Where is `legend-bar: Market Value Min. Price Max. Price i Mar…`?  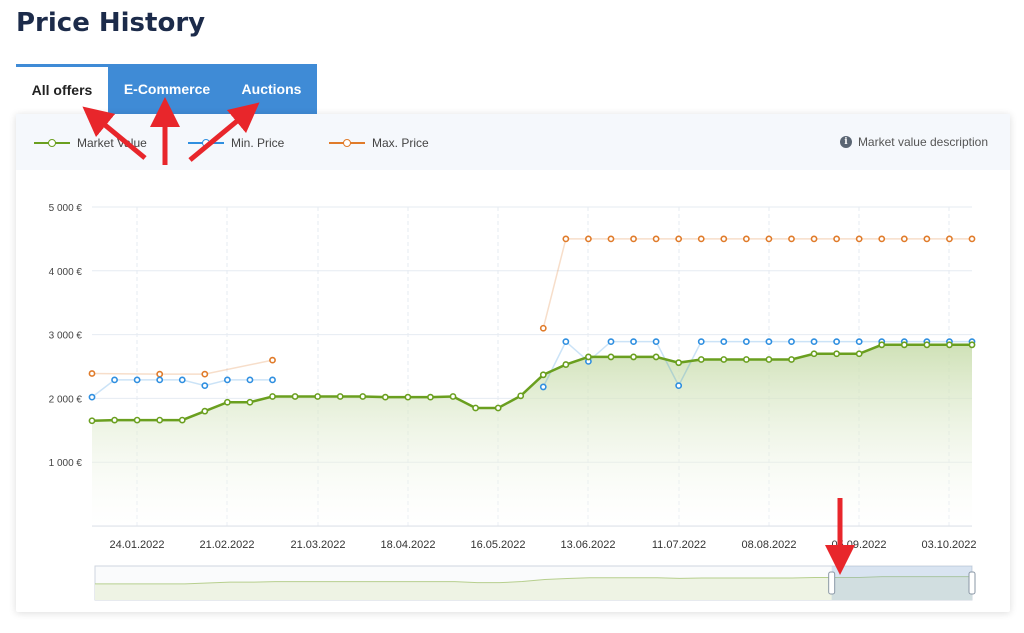 legend-bar: Market Value Min. Price Max. Price i Mar… is located at coordinates (513, 142).